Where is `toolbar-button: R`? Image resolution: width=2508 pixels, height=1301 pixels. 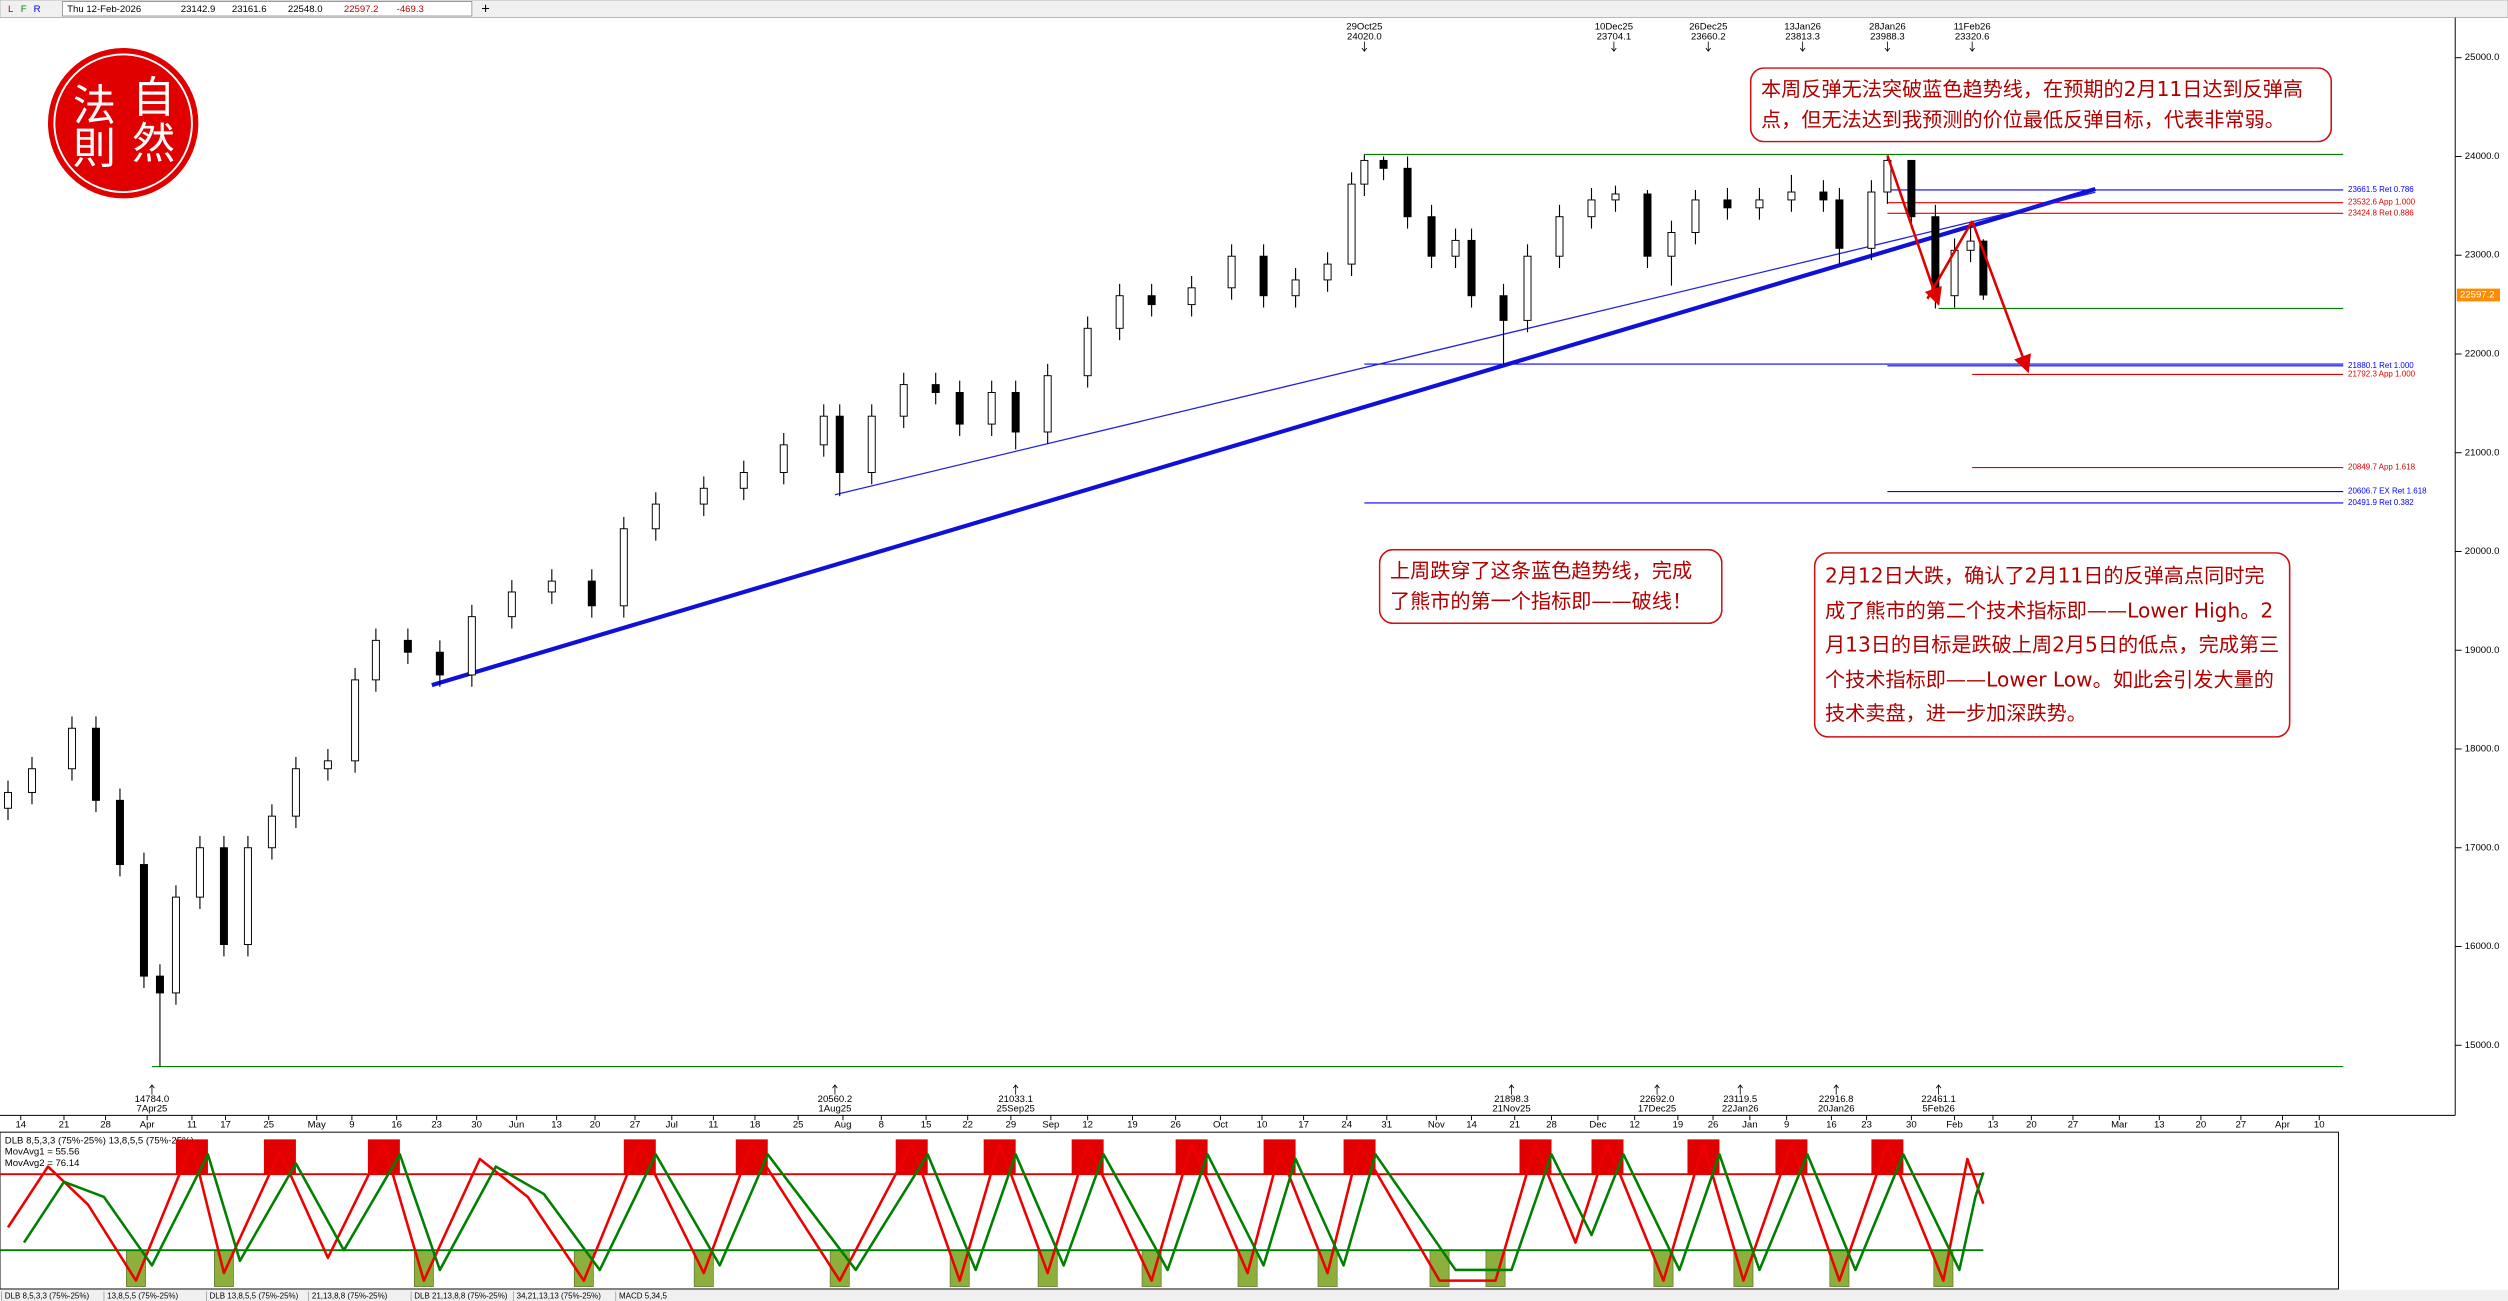 toolbar-button: R is located at coordinates (37, 9).